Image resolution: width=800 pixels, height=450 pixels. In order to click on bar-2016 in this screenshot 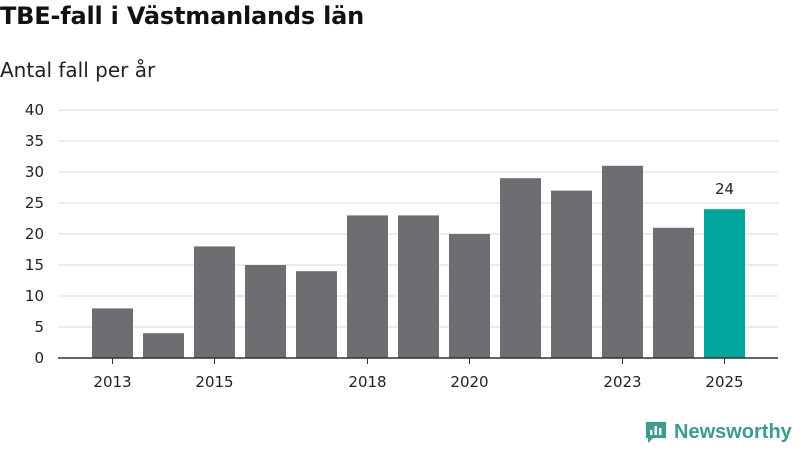, I will do `click(265, 311)`.